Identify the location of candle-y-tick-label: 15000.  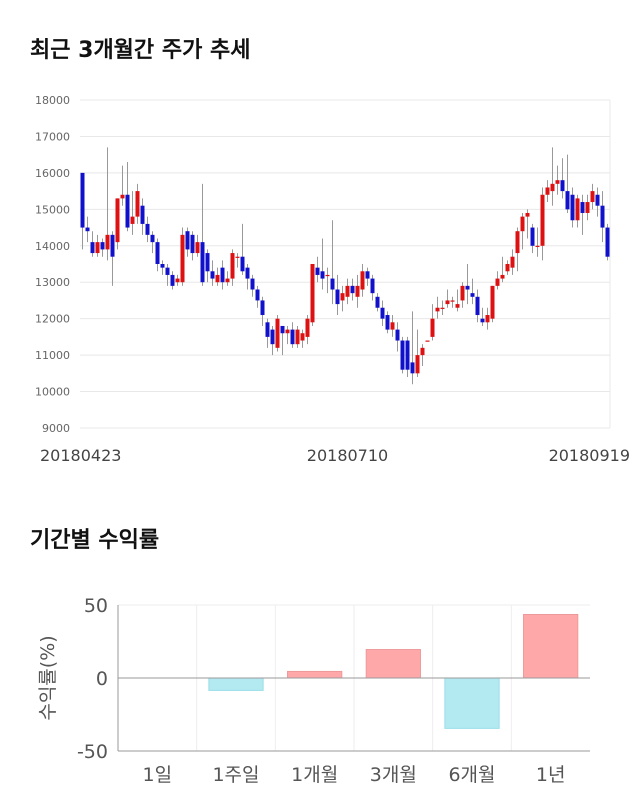
(52, 209).